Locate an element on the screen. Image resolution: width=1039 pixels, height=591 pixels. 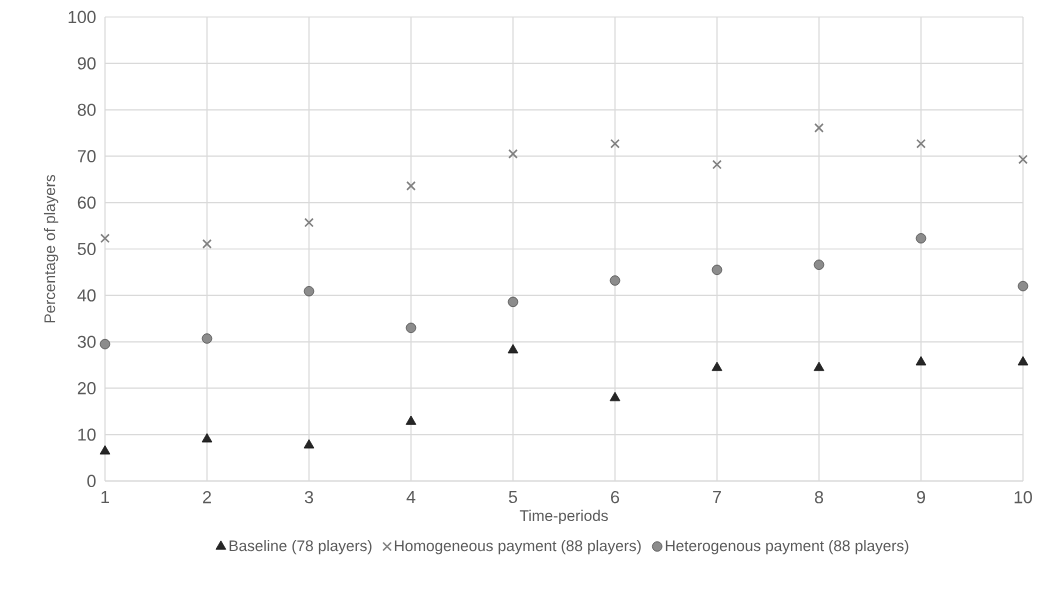
x-tick-label: 6 is located at coordinates (615, 497).